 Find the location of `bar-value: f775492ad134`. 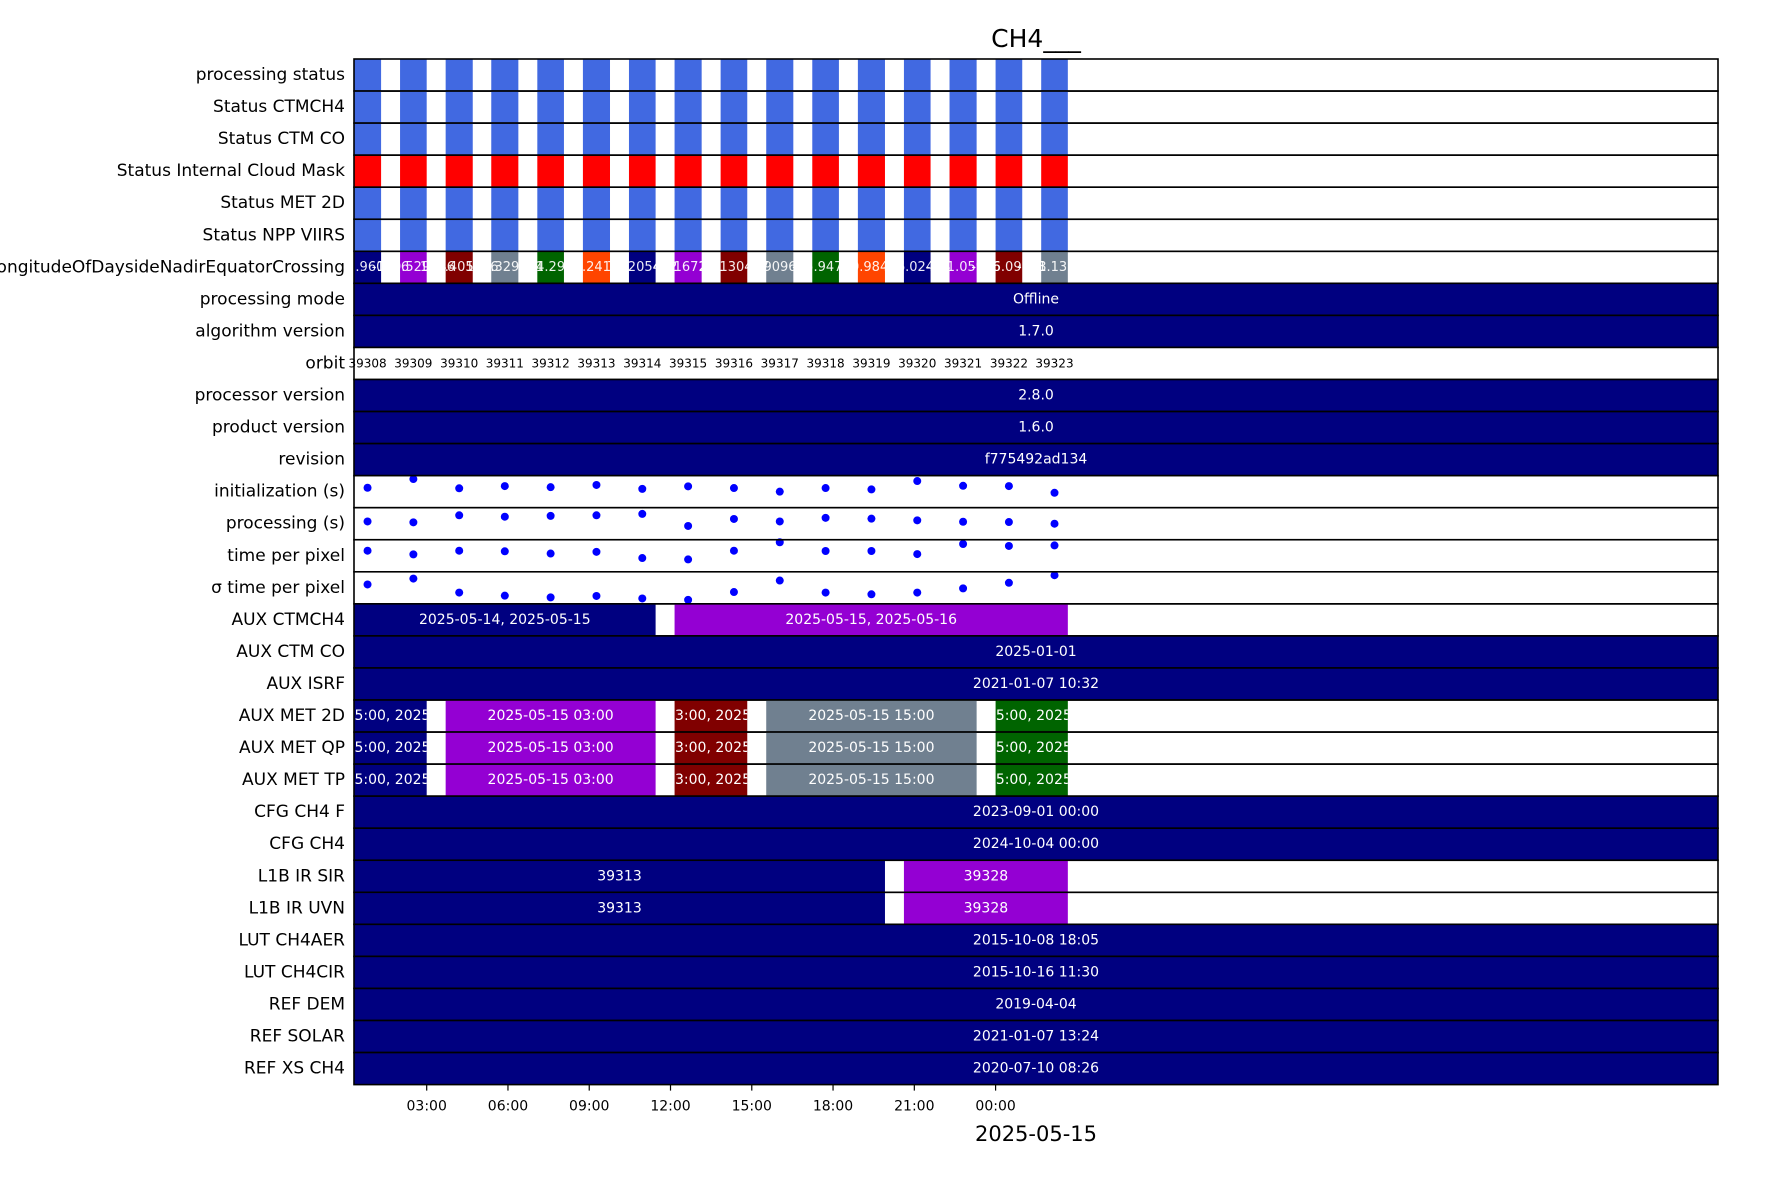

bar-value: f775492ad134 is located at coordinates (1036, 460).